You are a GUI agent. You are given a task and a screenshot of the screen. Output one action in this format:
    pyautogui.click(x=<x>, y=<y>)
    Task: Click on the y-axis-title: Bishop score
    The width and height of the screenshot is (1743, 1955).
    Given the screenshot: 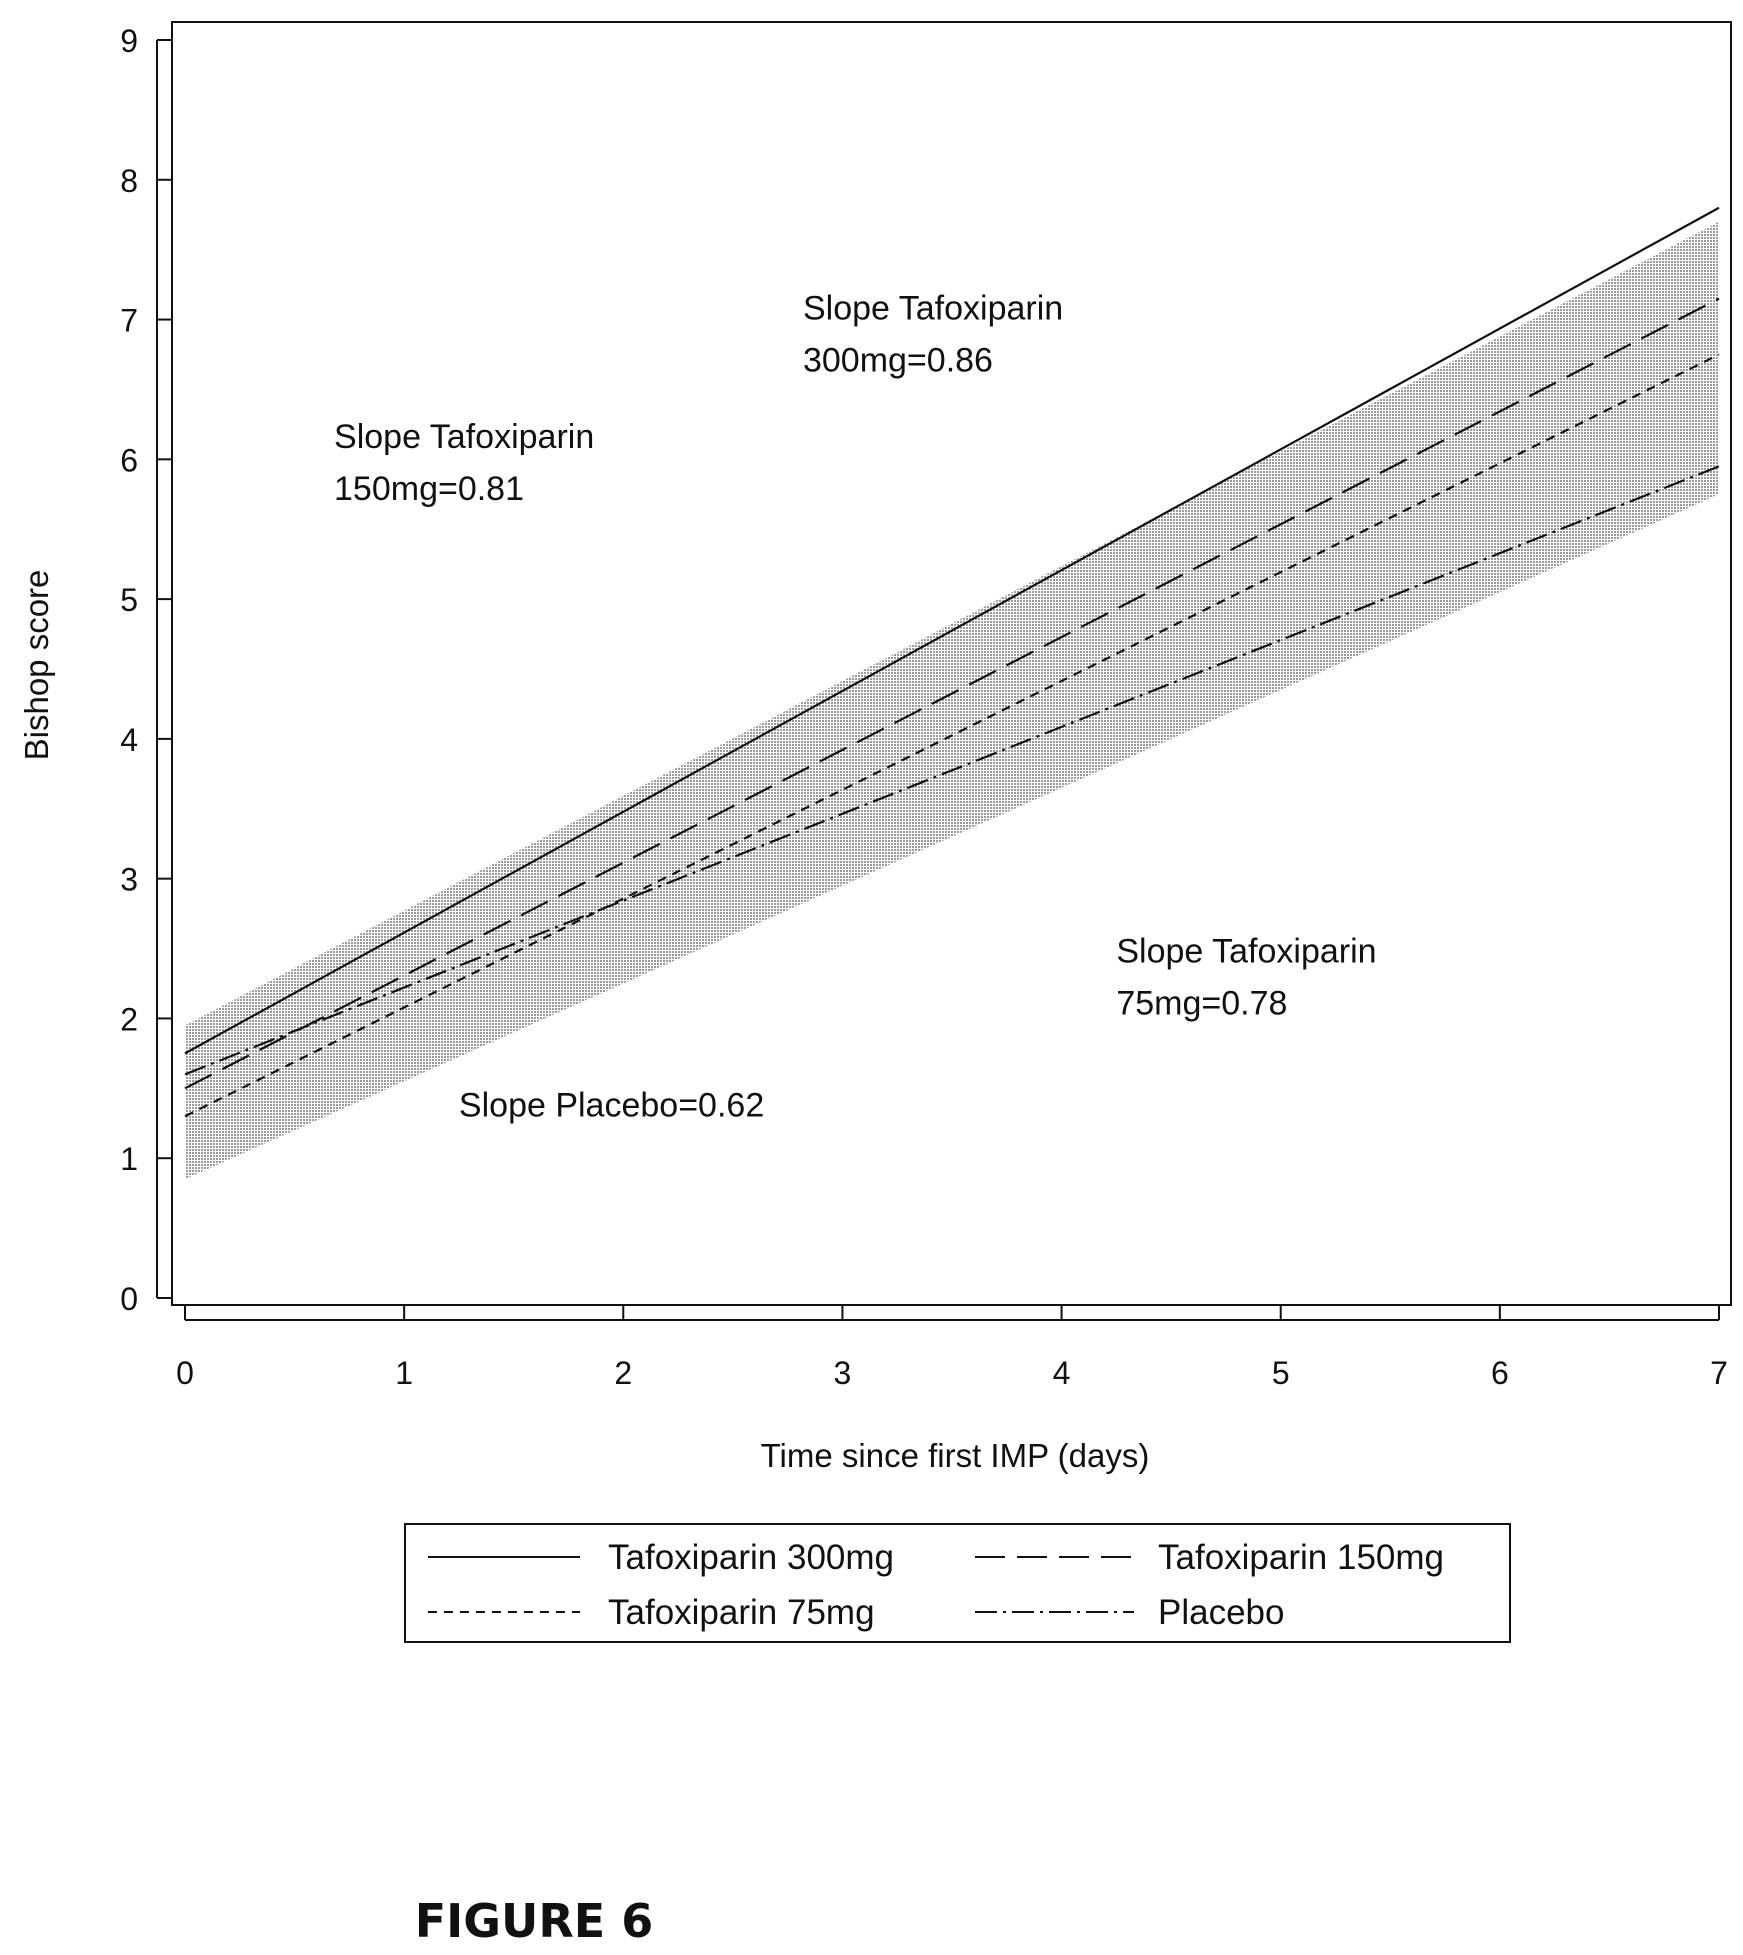 What is the action you would take?
    pyautogui.click(x=36, y=665)
    